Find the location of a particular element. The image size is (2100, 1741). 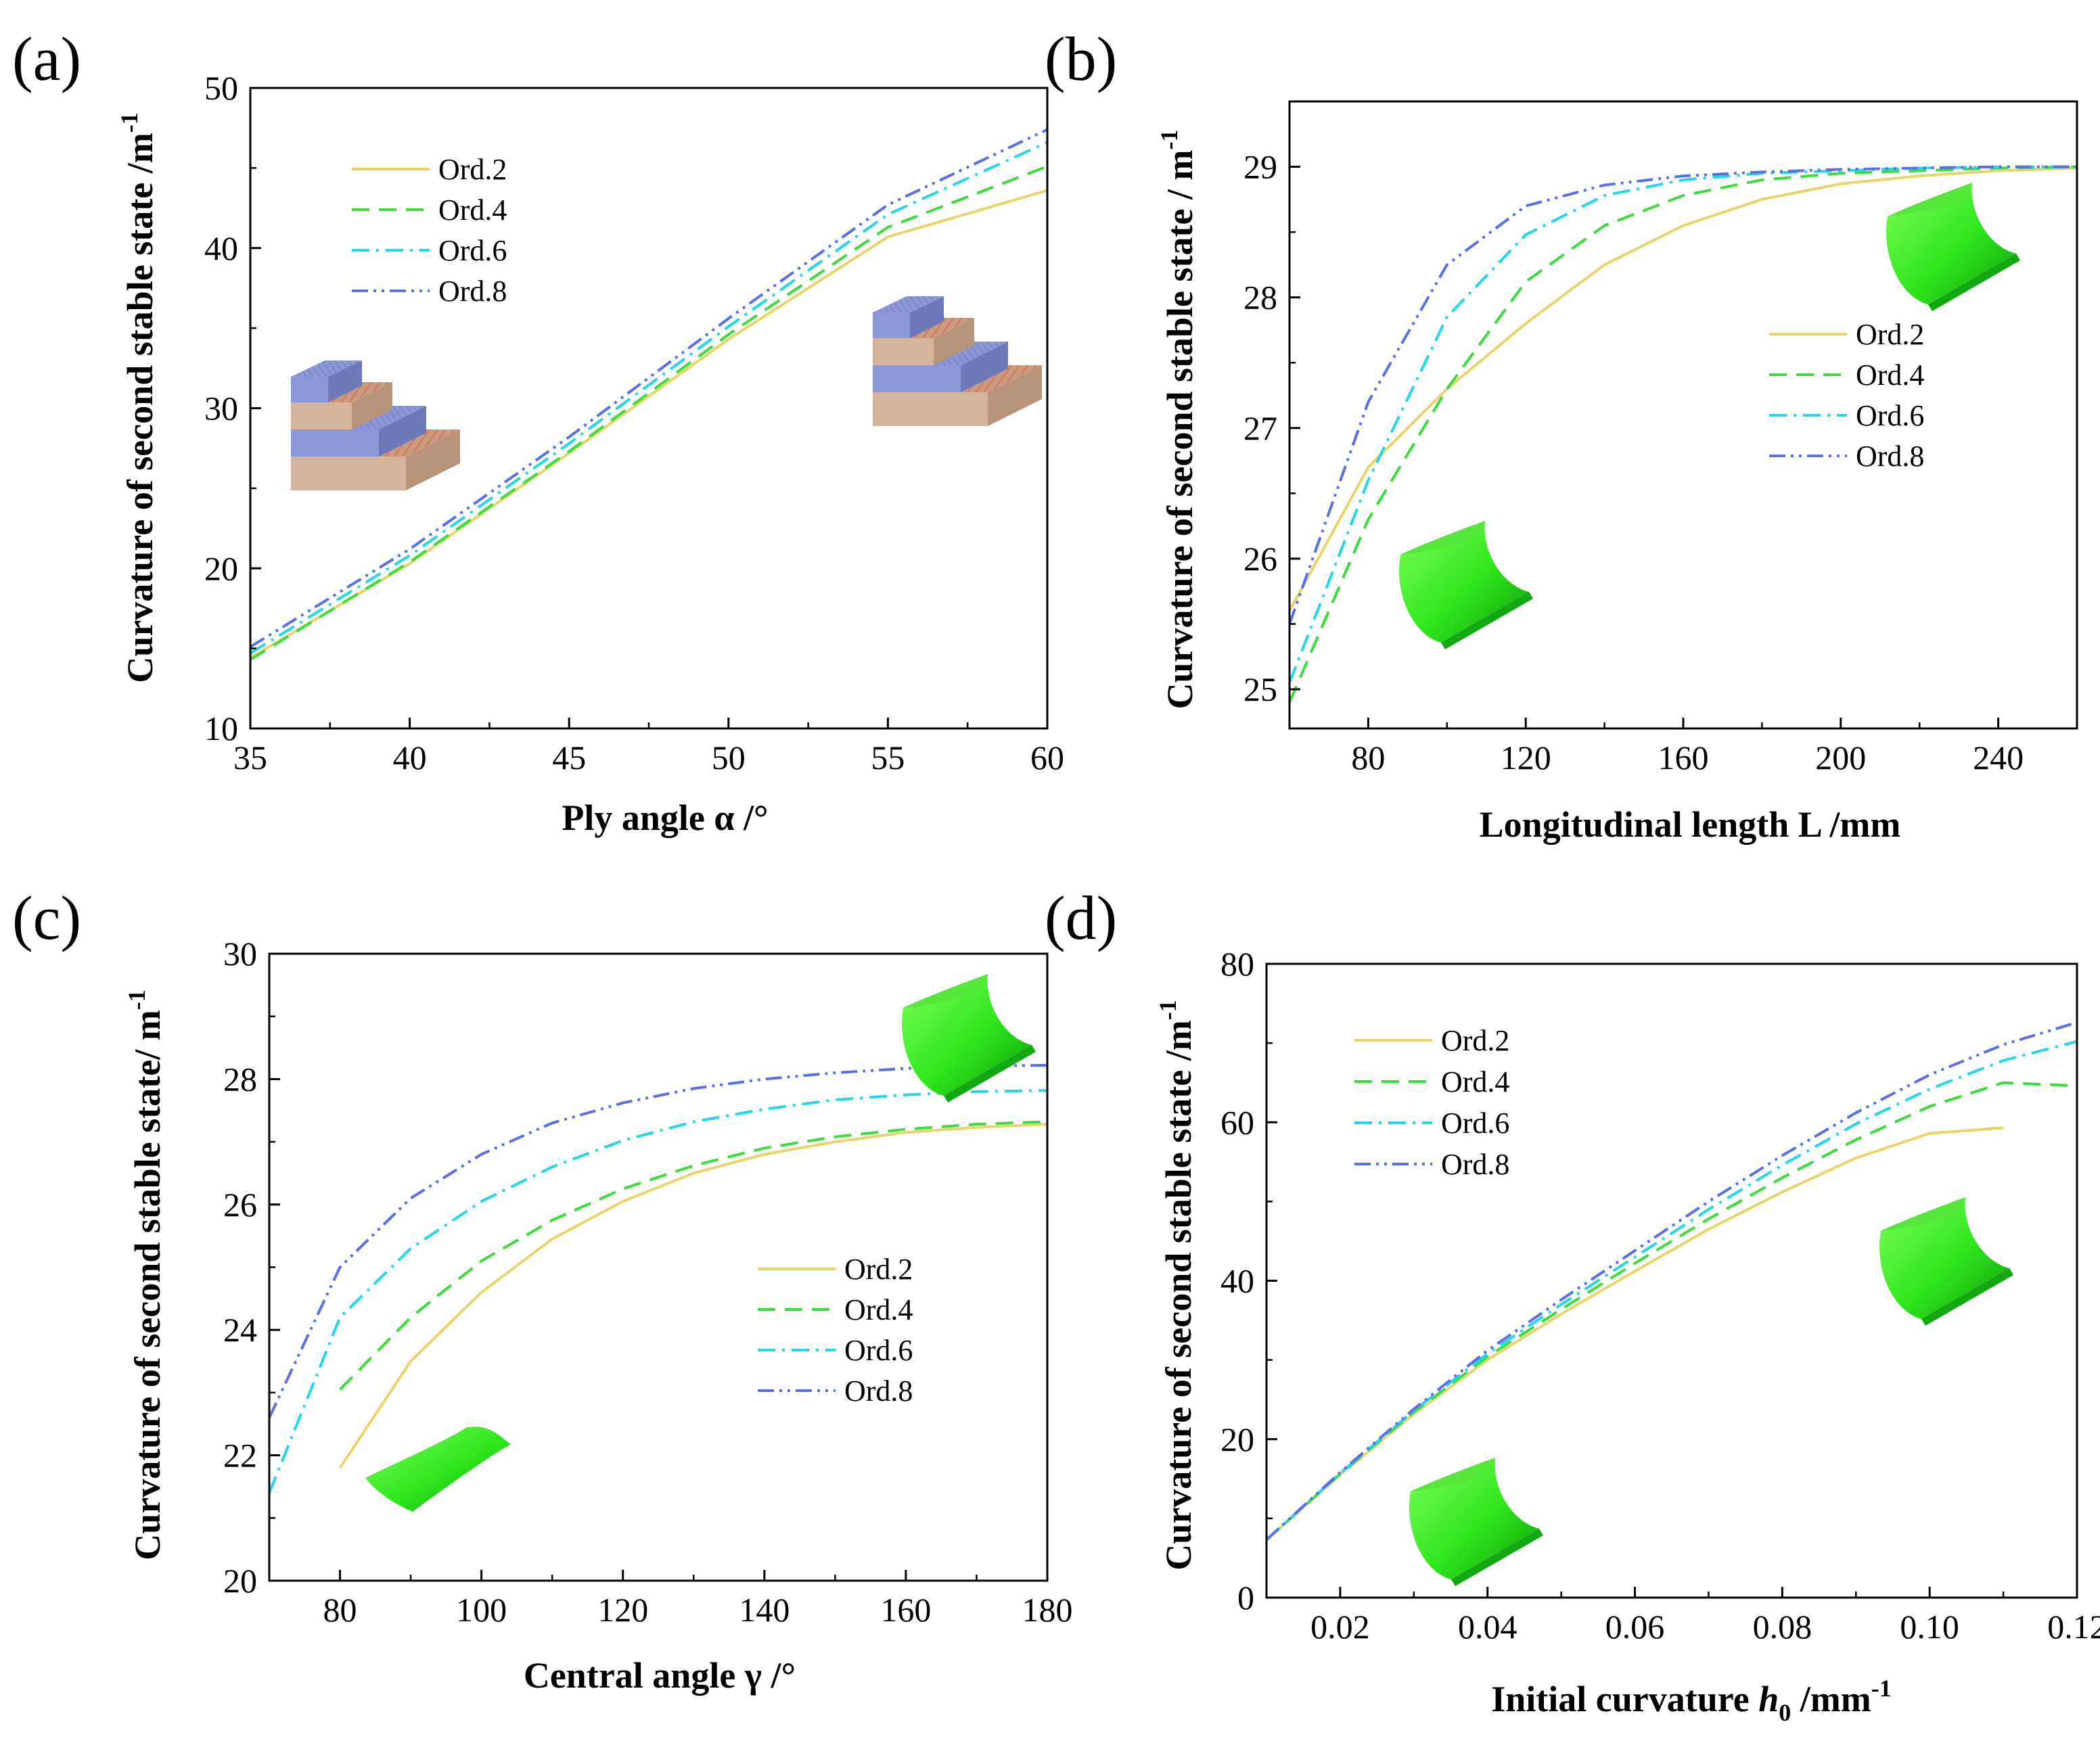

y-axis-title-d-main: Curvature of second stable state /m is located at coordinates (1179, 1295).